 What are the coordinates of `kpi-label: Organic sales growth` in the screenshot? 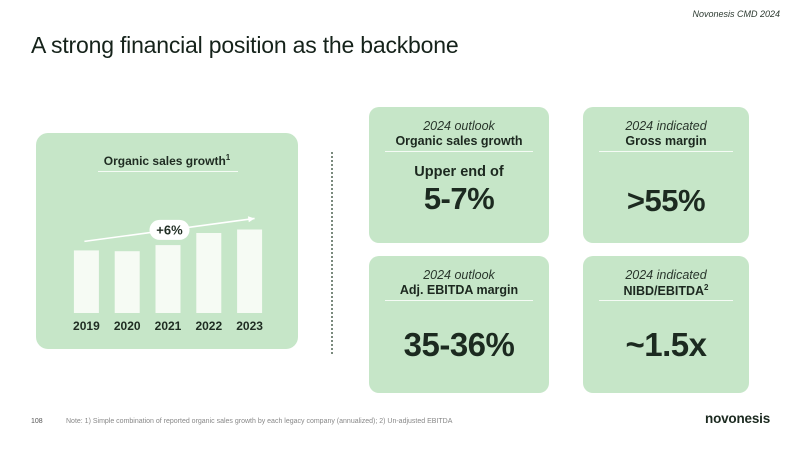 It's located at (459, 141).